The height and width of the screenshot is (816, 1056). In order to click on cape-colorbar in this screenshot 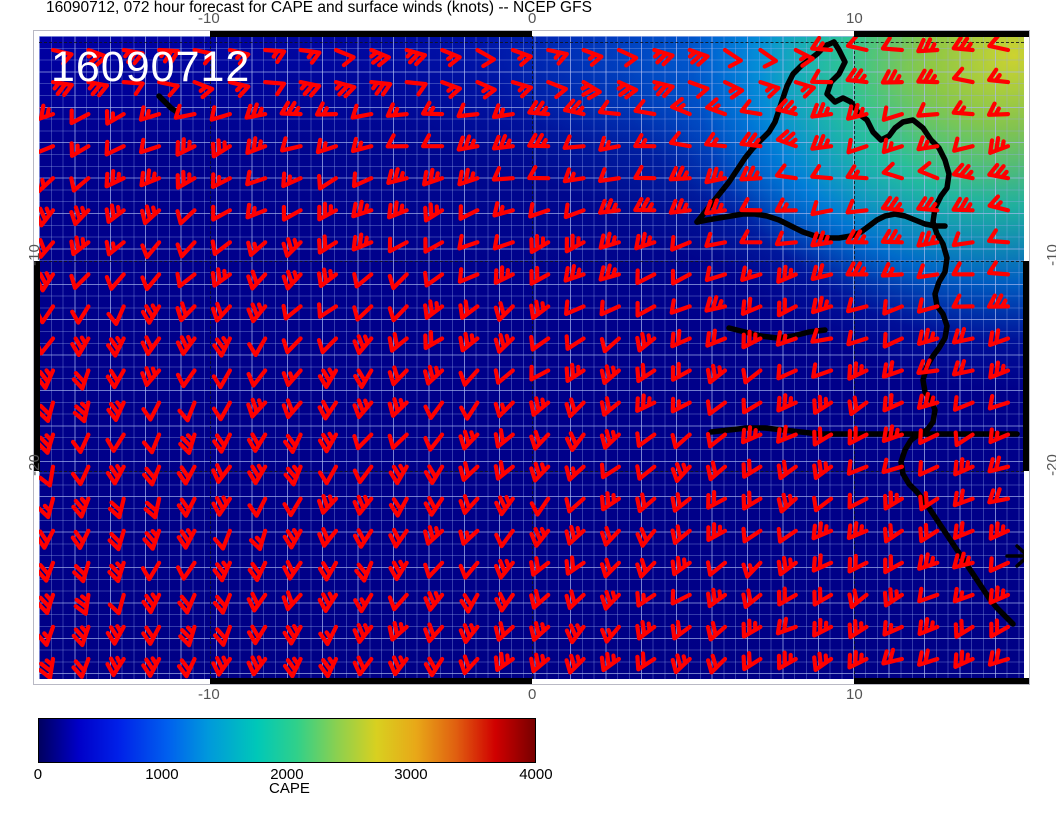, I will do `click(287, 740)`.